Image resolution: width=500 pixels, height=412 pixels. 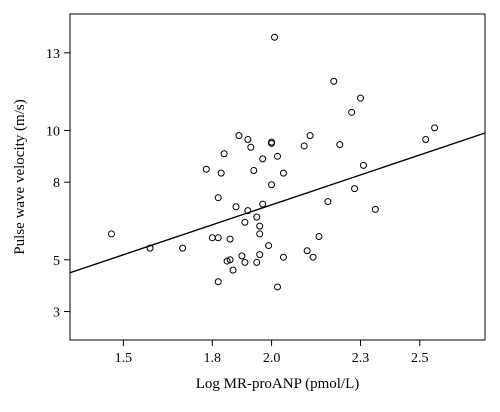 What do you see at coordinates (53, 54) in the screenshot?
I see `y-tick-label: 13` at bounding box center [53, 54].